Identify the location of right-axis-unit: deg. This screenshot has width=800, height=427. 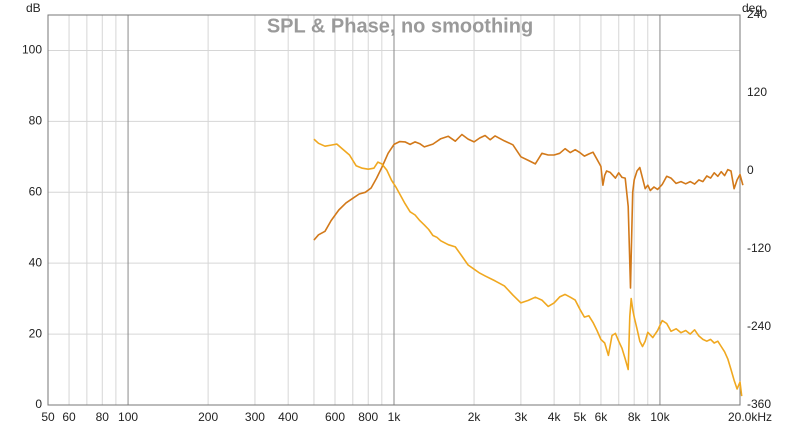
(752, 8).